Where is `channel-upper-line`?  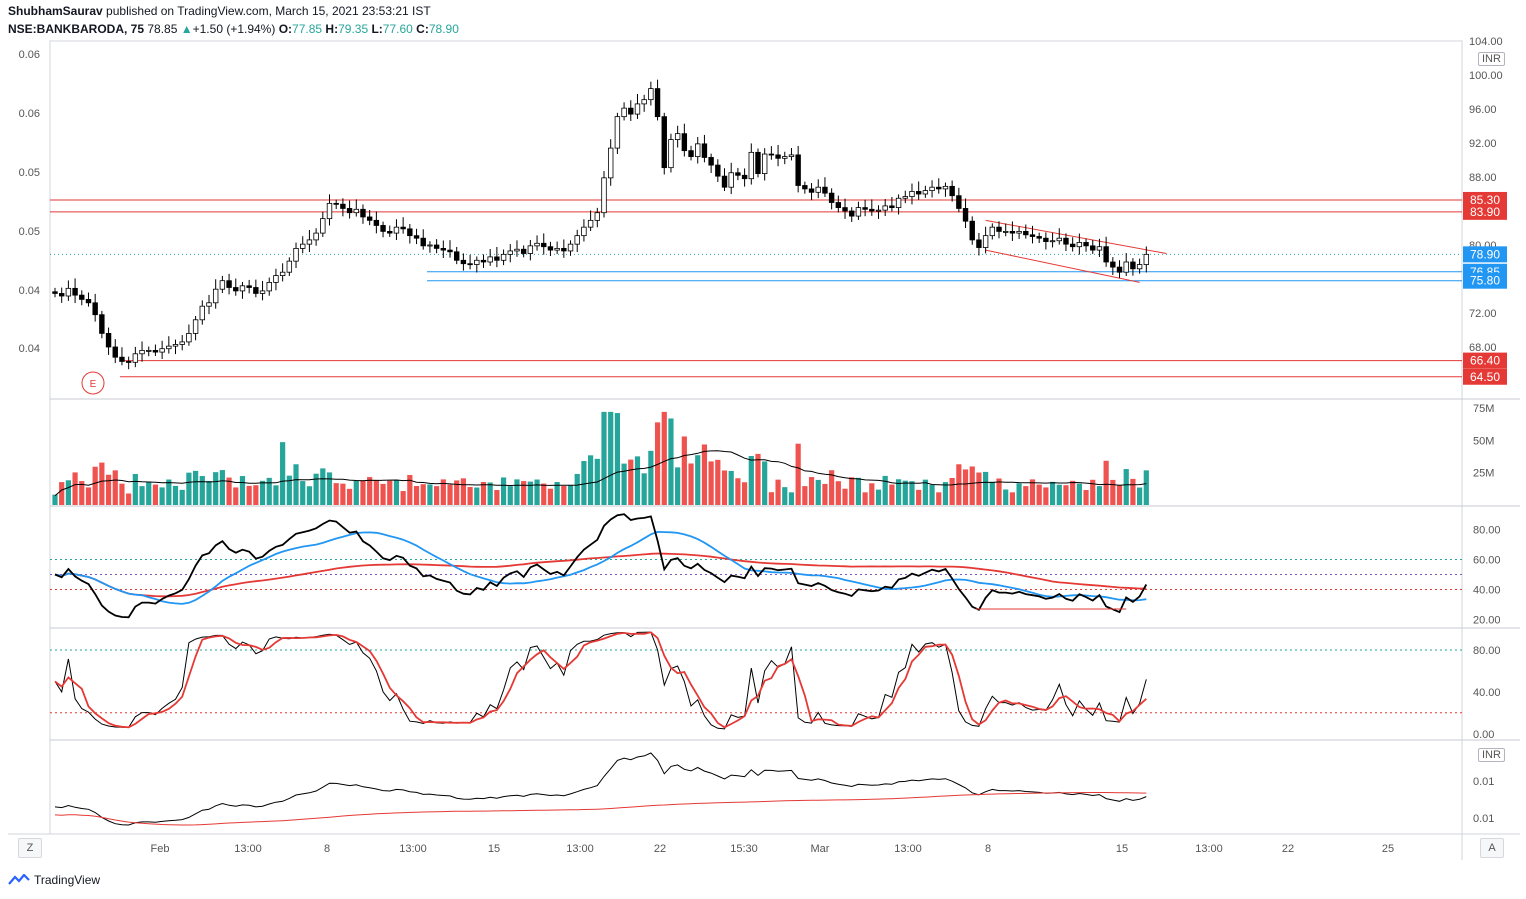 channel-upper-line is located at coordinates (1076, 236).